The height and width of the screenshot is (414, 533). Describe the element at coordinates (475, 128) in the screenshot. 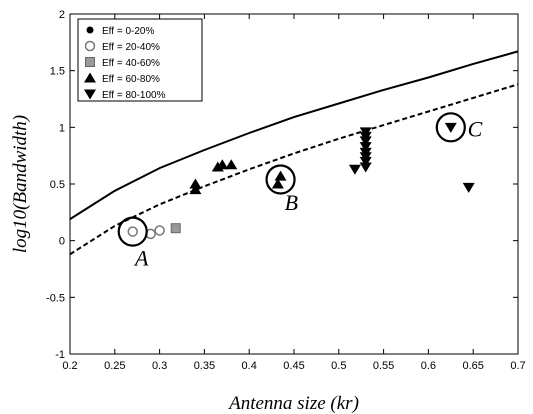

I see `annotation-label: C` at that location.